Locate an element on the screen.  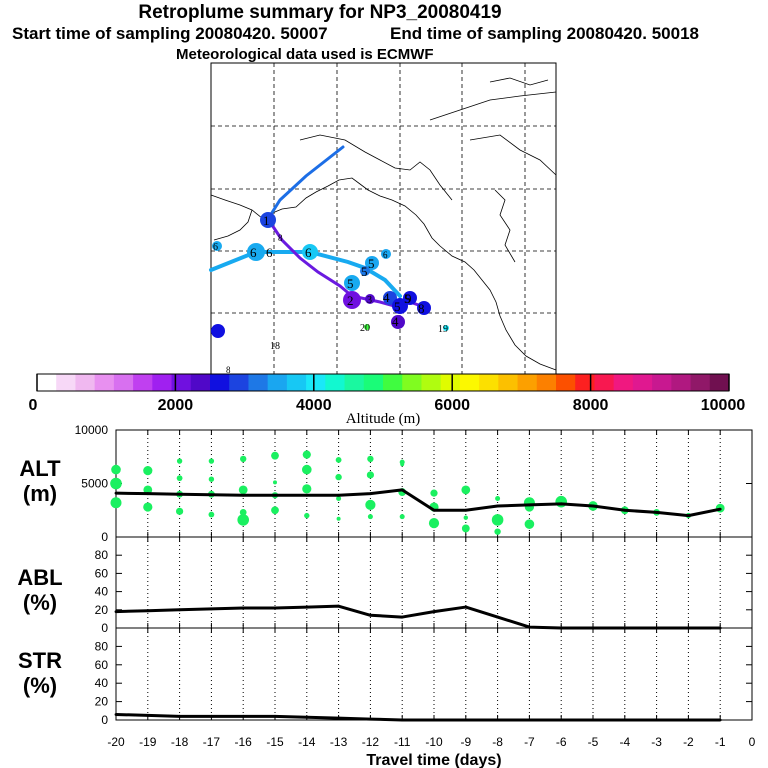
abl-ylabel-top: ABL is located at coordinates (40, 577).